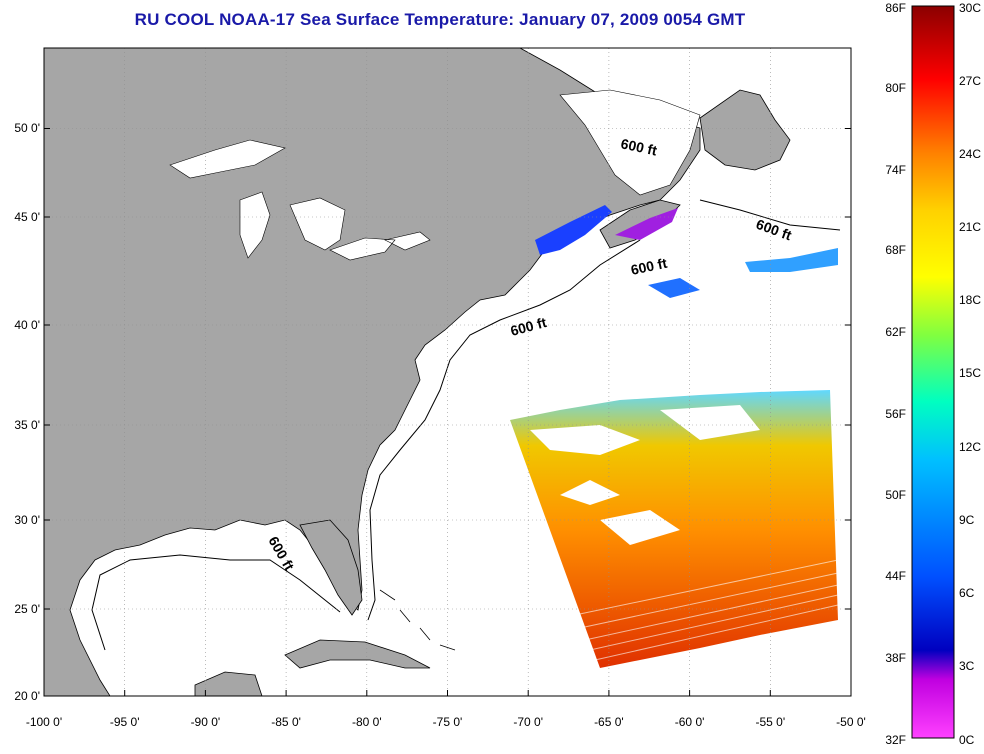  I want to click on lon-tick-label: -65 0', so click(609, 722).